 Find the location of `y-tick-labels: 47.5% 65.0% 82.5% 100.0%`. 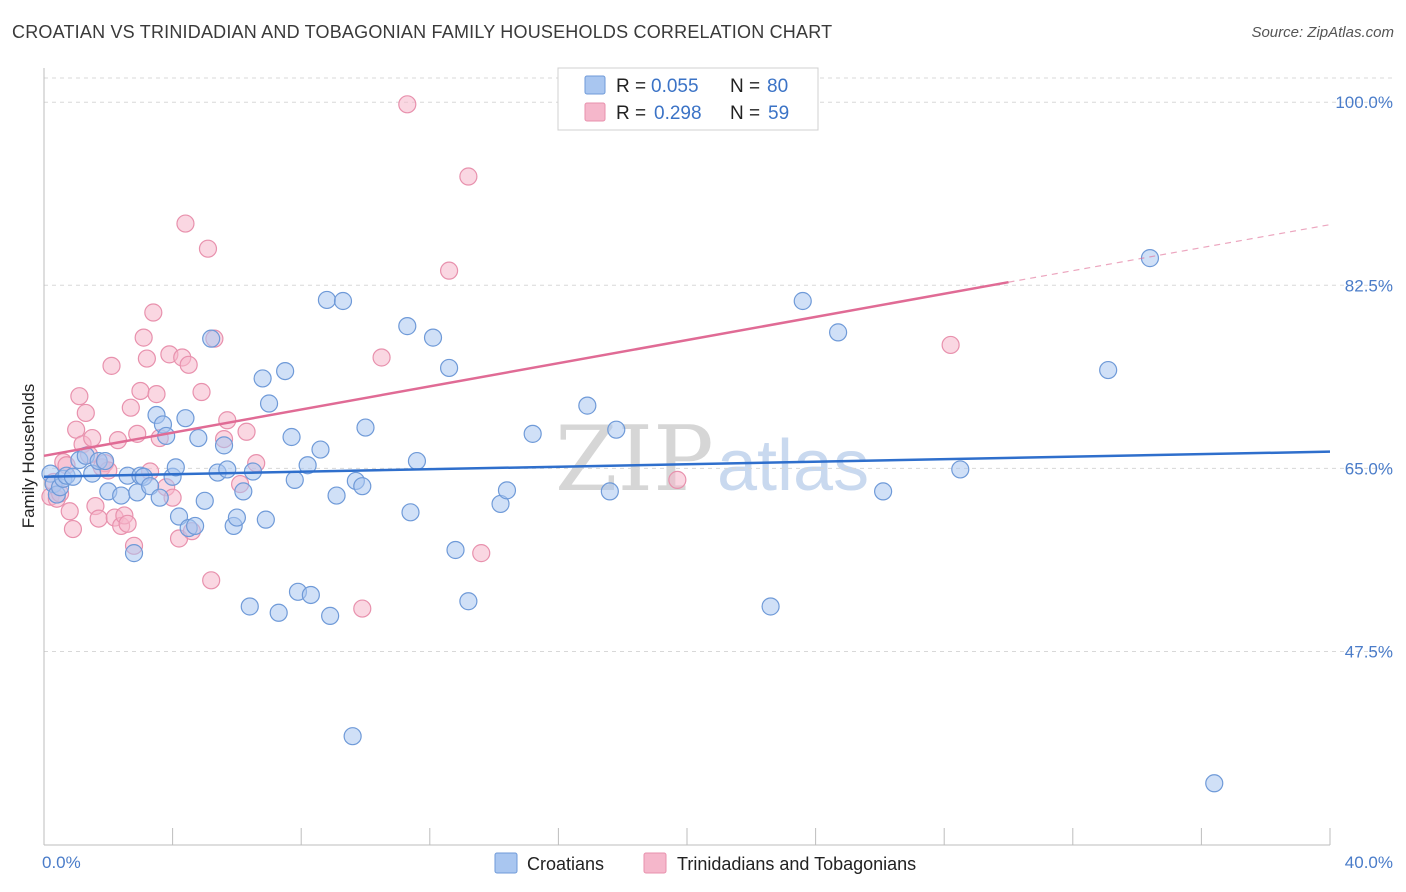

y-tick-labels: 47.5% 65.0% 82.5% 100.0% is located at coordinates (1364, 377).